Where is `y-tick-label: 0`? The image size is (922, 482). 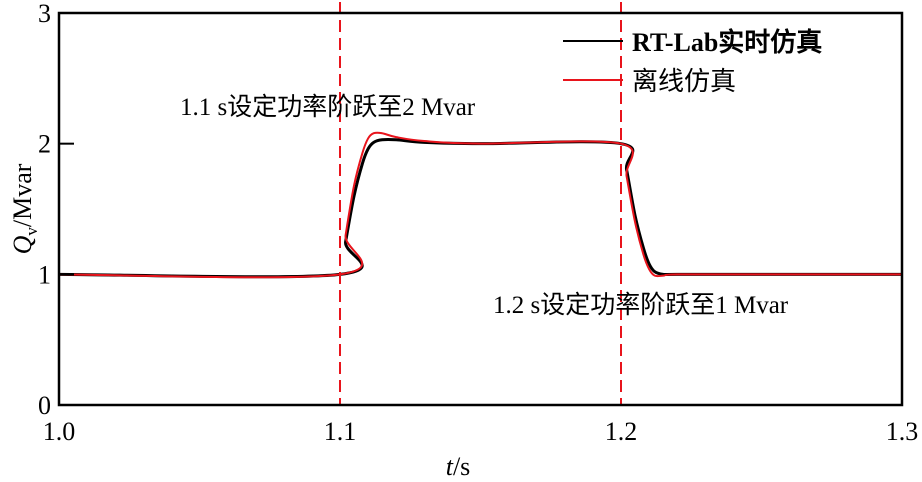
y-tick-label: 0 is located at coordinates (44, 405).